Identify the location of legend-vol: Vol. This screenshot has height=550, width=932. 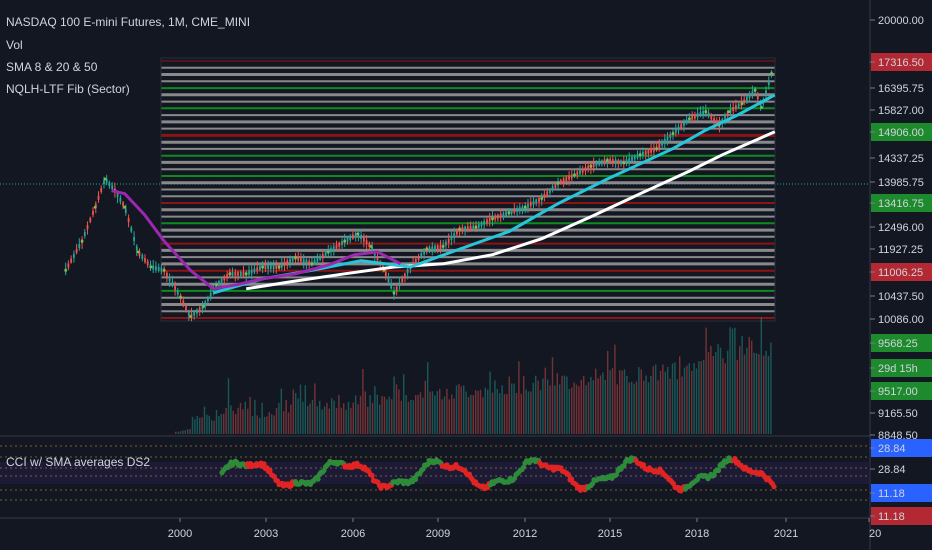
(14, 45).